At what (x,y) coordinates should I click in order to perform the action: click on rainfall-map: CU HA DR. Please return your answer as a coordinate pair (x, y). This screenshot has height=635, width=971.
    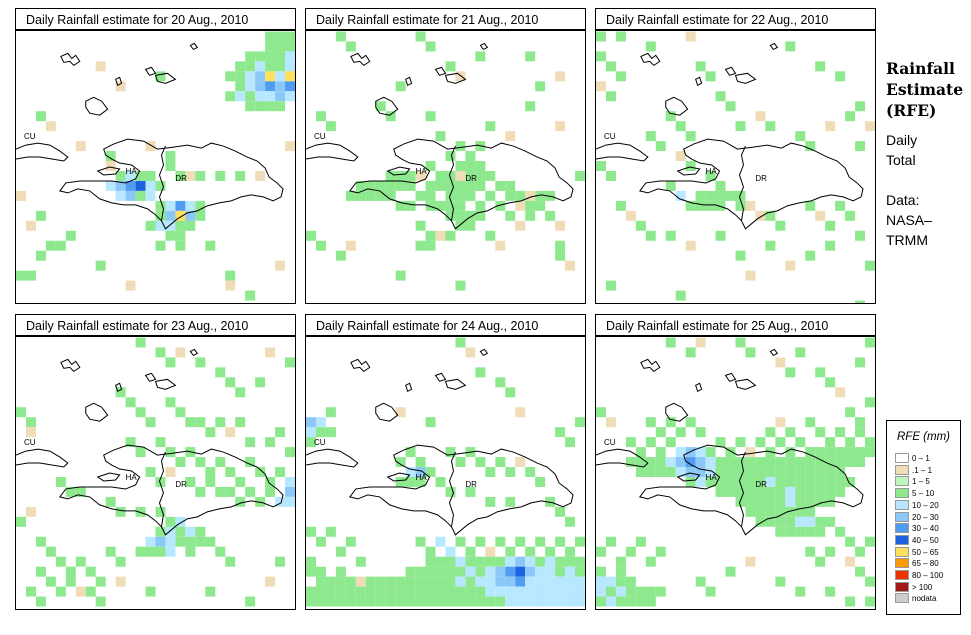
    Looking at the image, I should click on (155, 473).